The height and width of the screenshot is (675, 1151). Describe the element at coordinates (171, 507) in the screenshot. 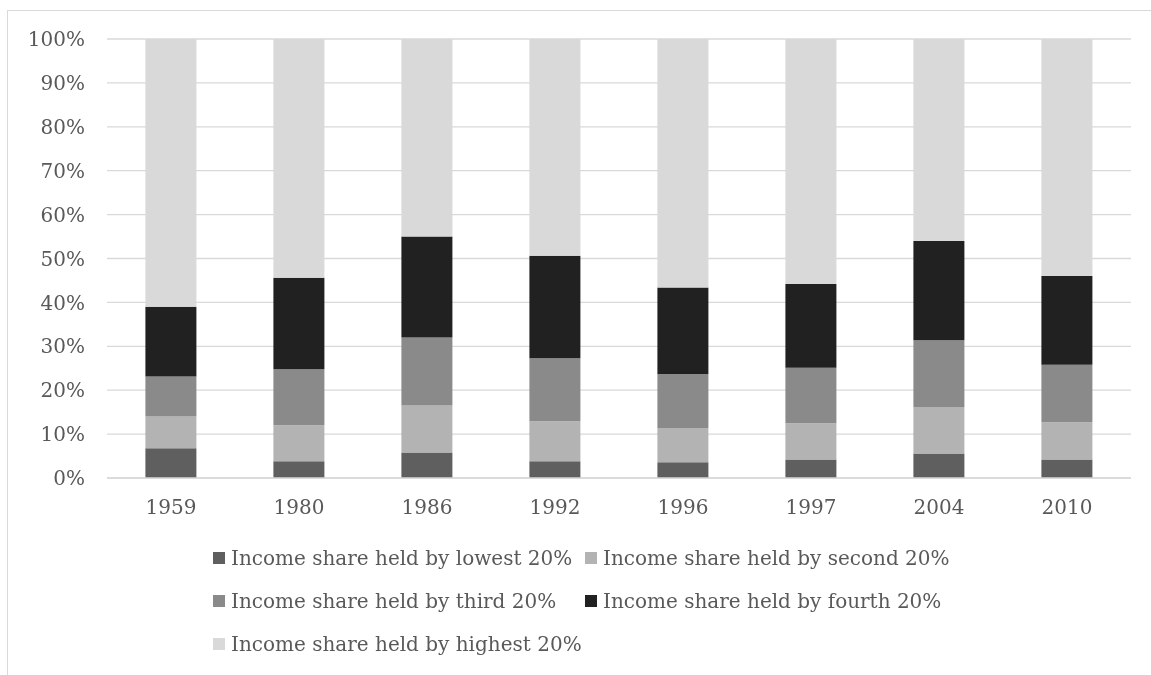

I see `x-tick-label: 1959` at that location.